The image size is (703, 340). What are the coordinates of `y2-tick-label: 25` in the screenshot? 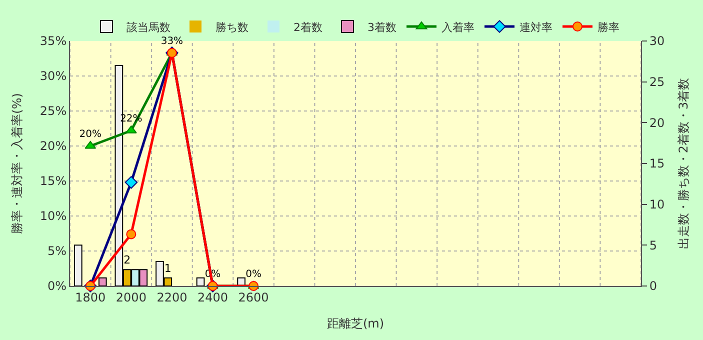 It's located at (657, 82).